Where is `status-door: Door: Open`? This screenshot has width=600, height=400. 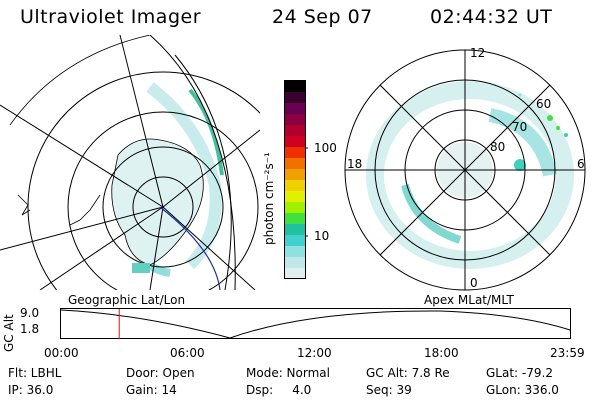 status-door: Door: Open is located at coordinates (160, 373).